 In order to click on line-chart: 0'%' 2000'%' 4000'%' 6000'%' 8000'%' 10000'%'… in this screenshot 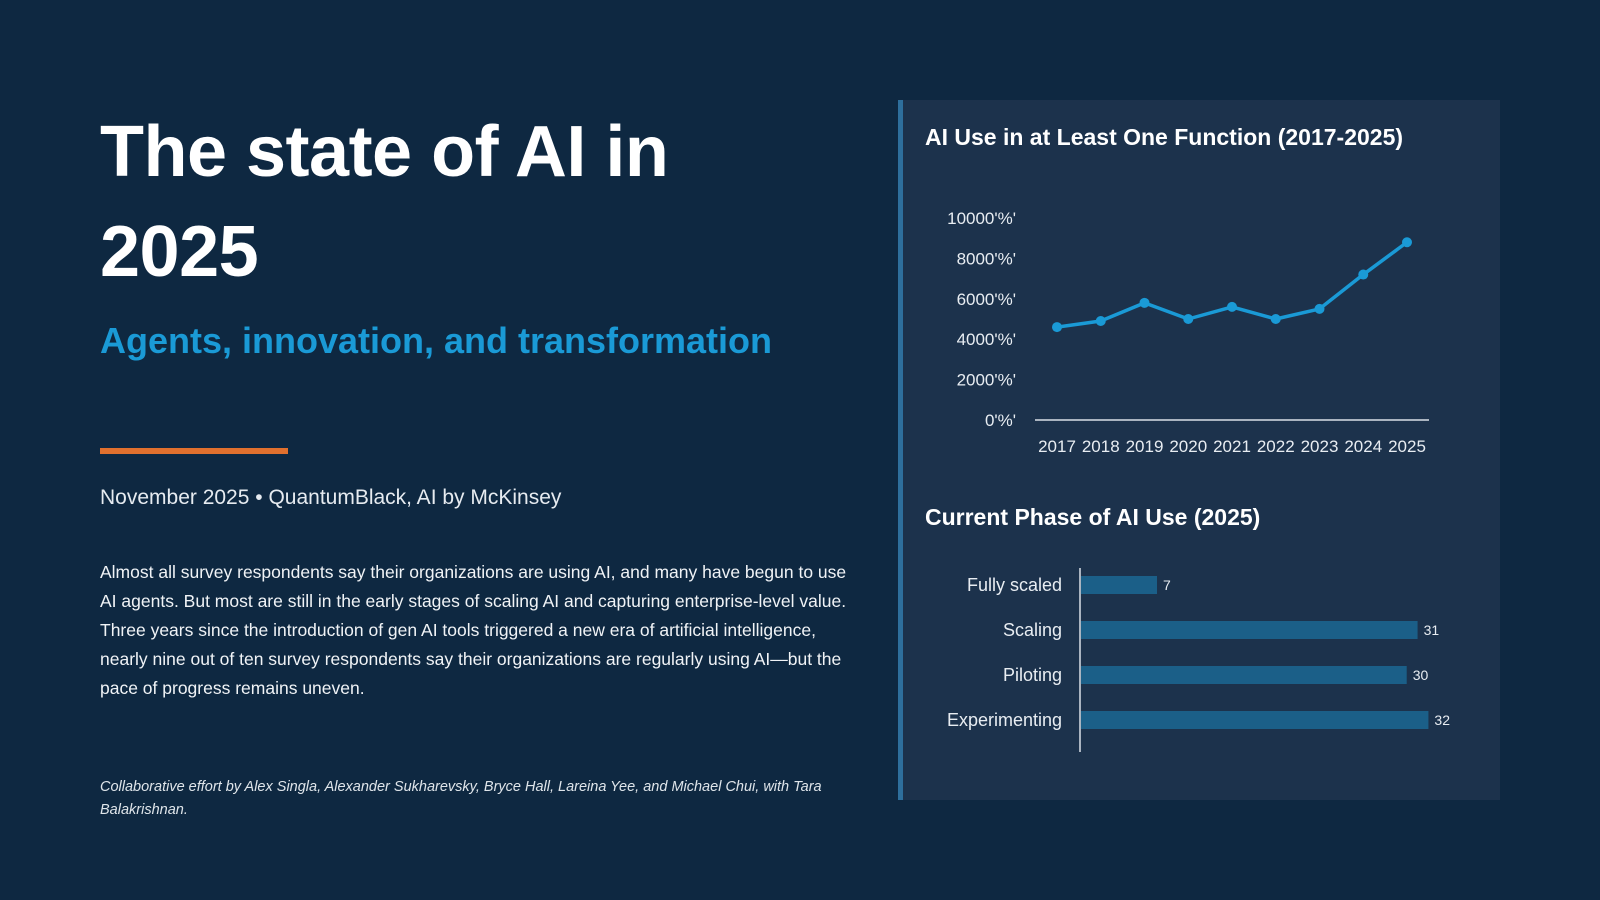, I will do `click(1188, 332)`.